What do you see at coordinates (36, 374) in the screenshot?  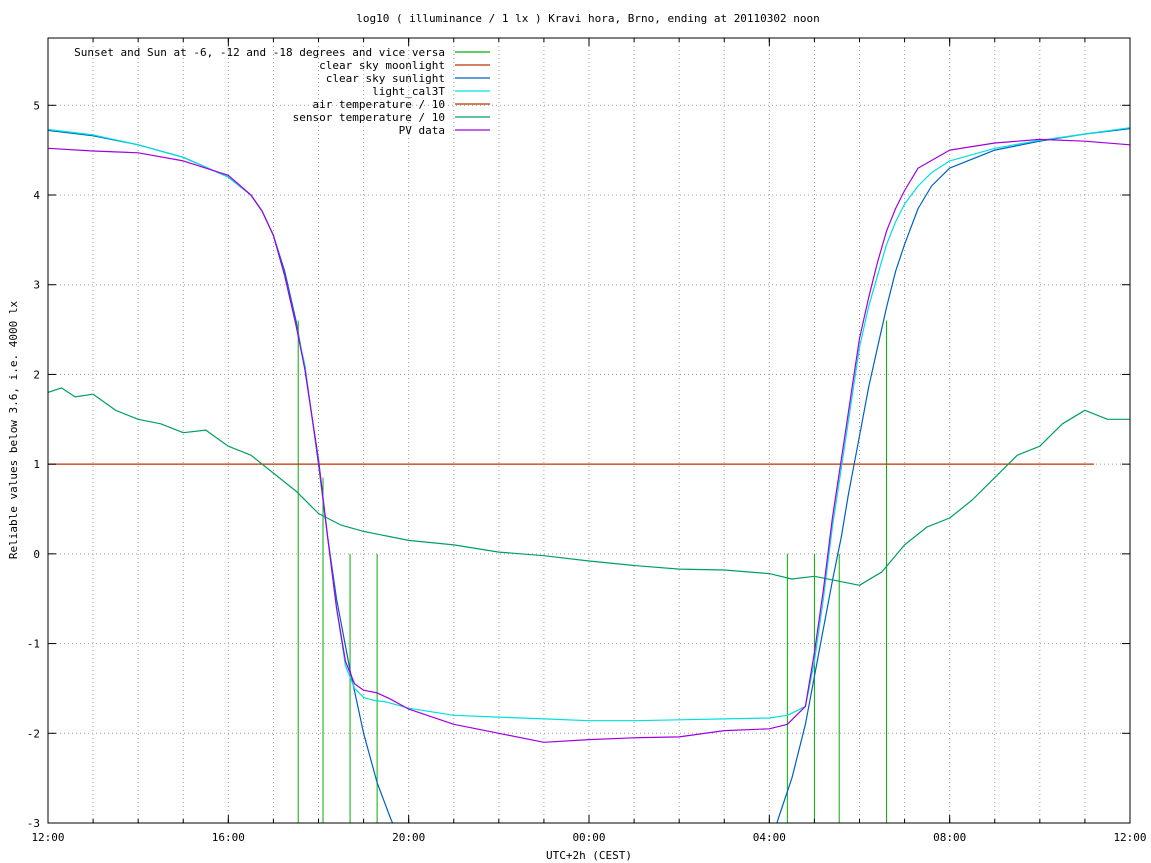 I see `y-tick-label: 2` at bounding box center [36, 374].